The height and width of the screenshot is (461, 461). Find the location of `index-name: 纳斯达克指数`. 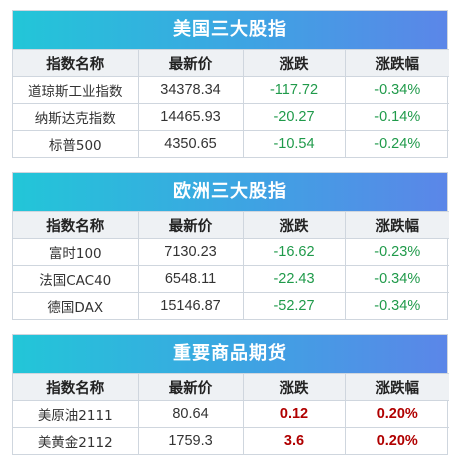

index-name: 纳斯达克指数 is located at coordinates (75, 117).